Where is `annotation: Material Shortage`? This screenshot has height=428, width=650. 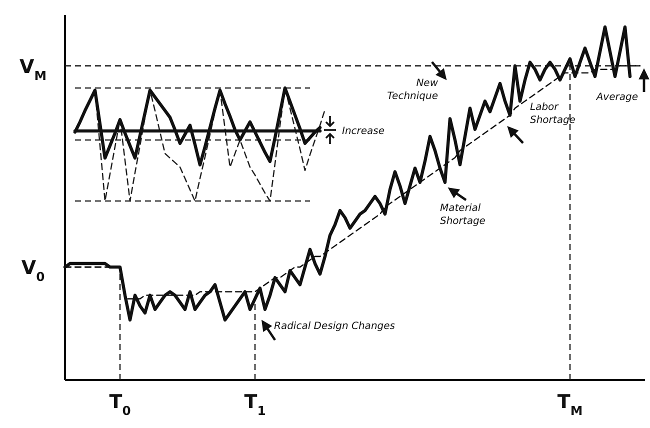 annotation: Material Shortage is located at coordinates (463, 215).